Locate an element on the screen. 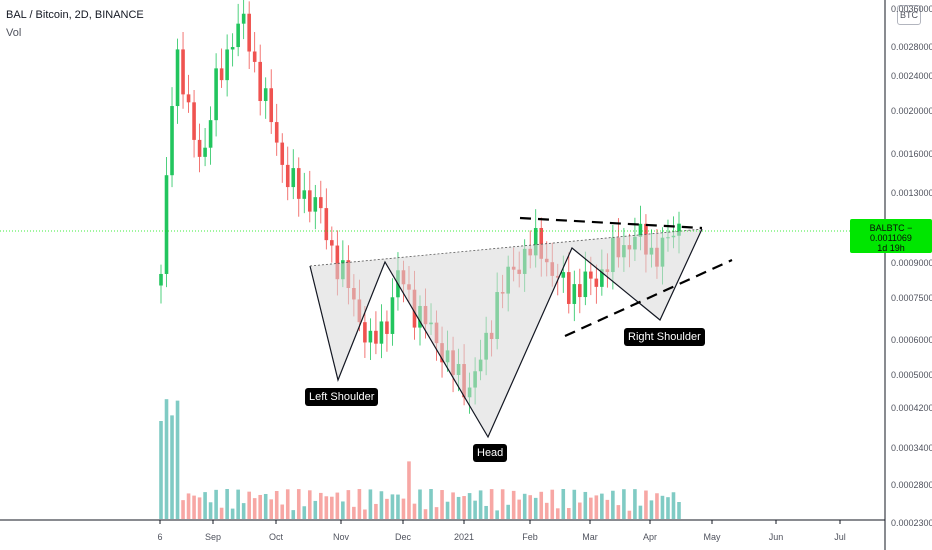  x-ticks is located at coordinates (500, 522).